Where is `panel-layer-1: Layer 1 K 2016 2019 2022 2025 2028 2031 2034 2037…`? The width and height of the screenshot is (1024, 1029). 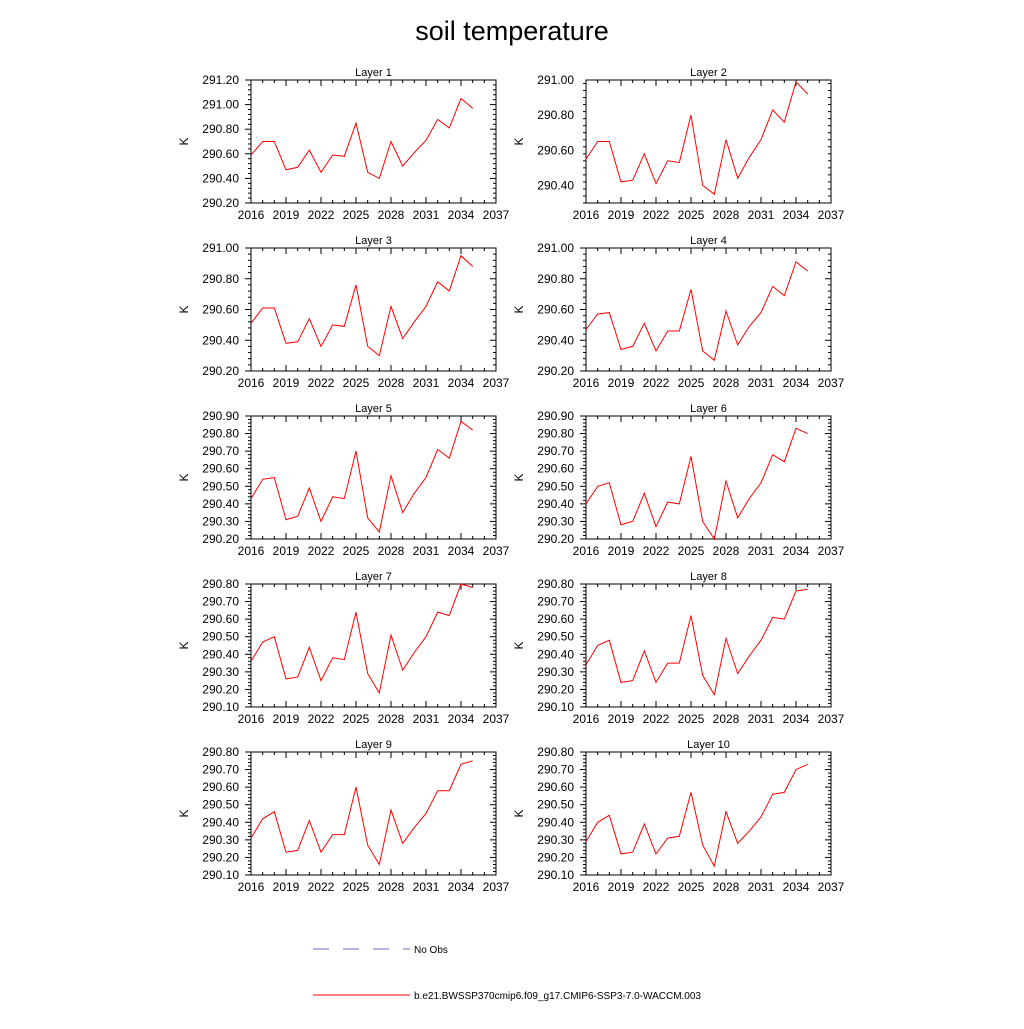
panel-layer-1: Layer 1 K 2016 2019 2022 2025 2028 2031 2034 2037… is located at coordinates (343, 144).